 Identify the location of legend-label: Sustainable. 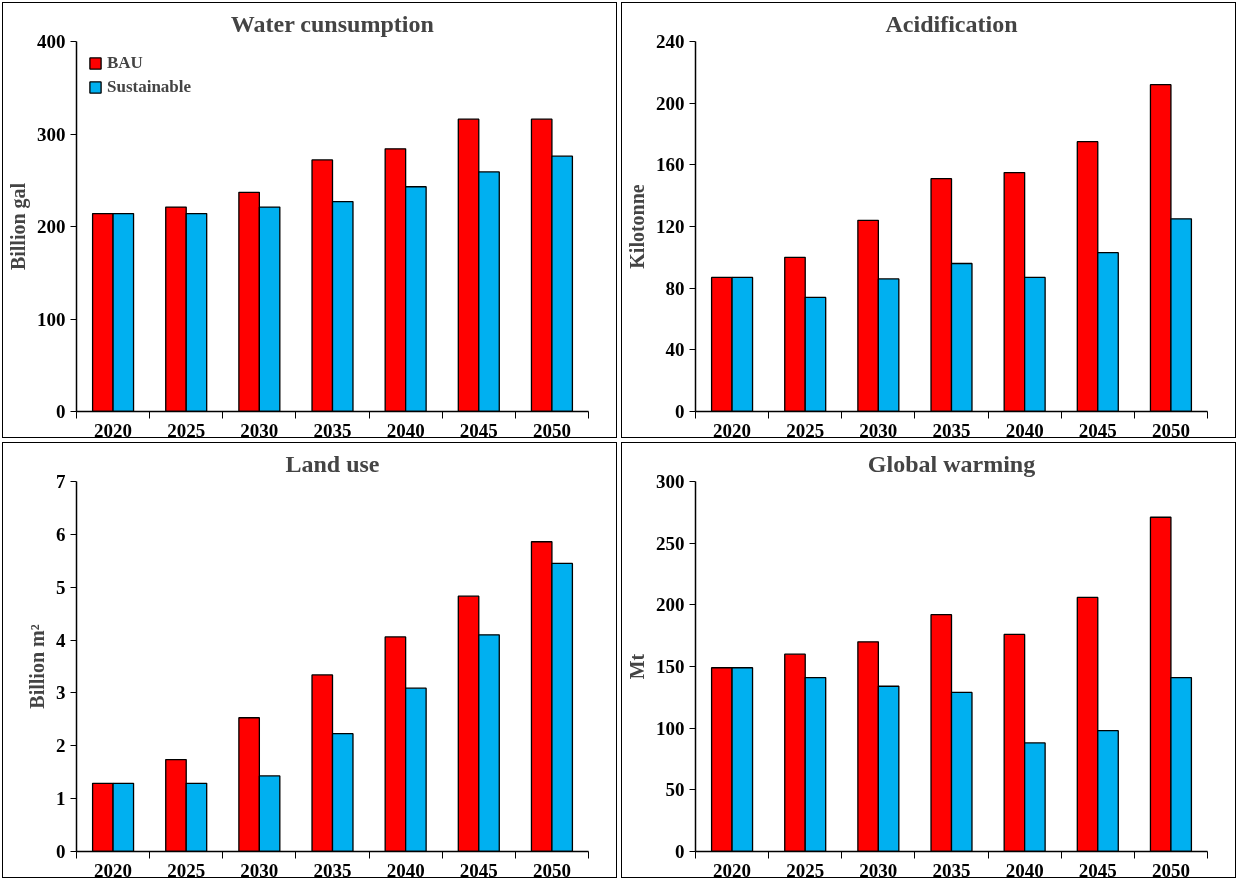
(149, 87).